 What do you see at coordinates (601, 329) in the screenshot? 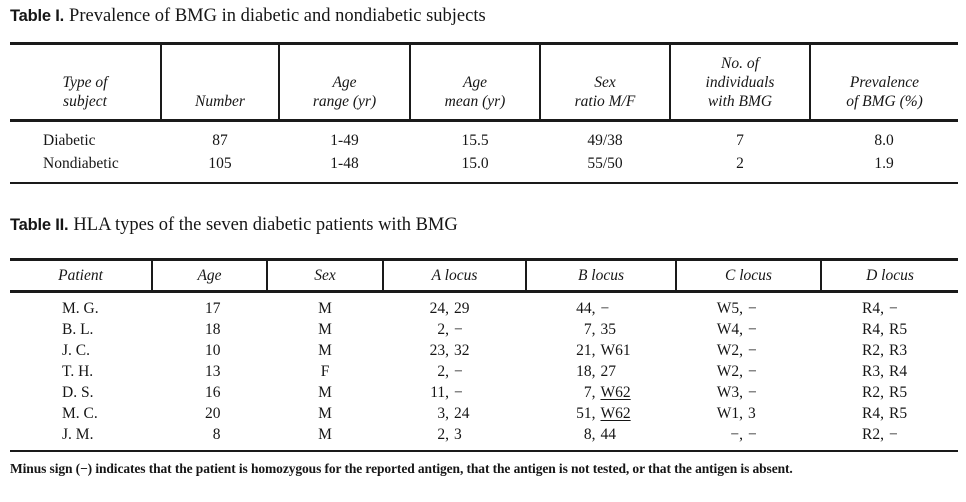
I see `b-locus-cell: 7, 35` at bounding box center [601, 329].